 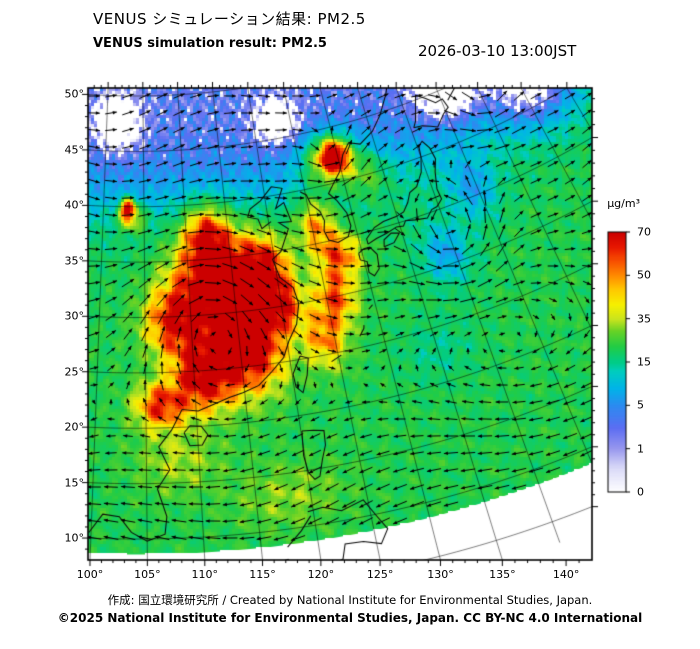 What do you see at coordinates (640, 449) in the screenshot?
I see `legend-tick-label: 1` at bounding box center [640, 449].